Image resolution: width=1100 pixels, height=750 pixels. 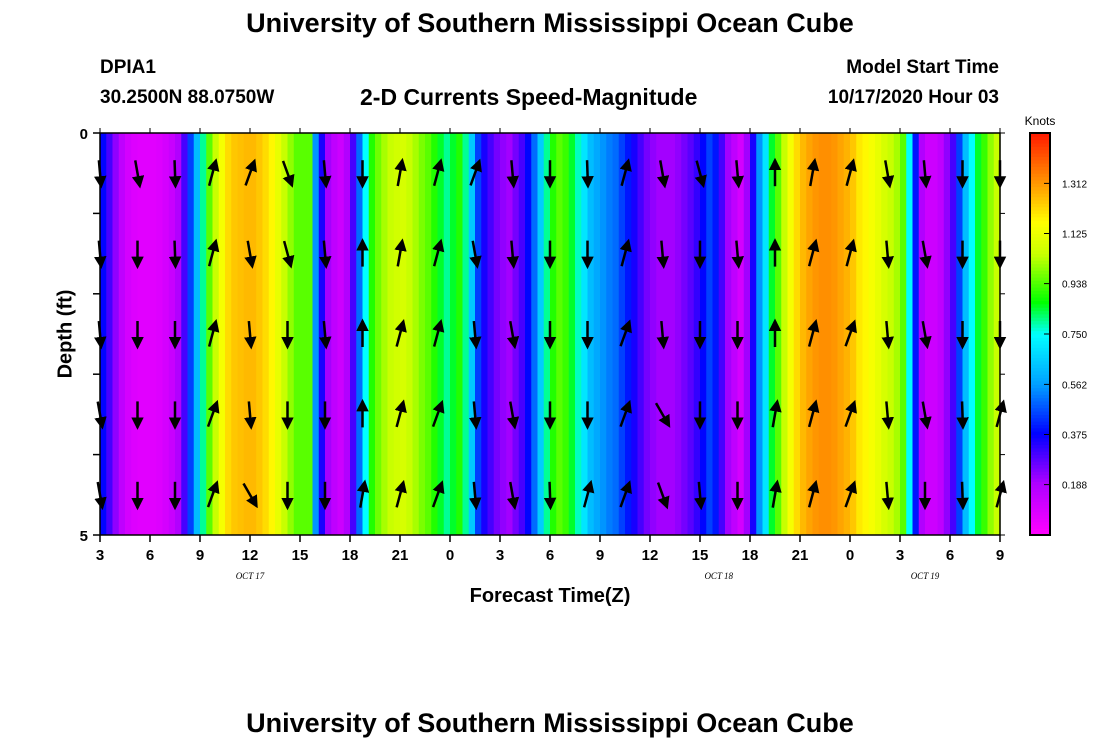 I want to click on colorbar-tick-label: 0.562, so click(x=1074, y=385).